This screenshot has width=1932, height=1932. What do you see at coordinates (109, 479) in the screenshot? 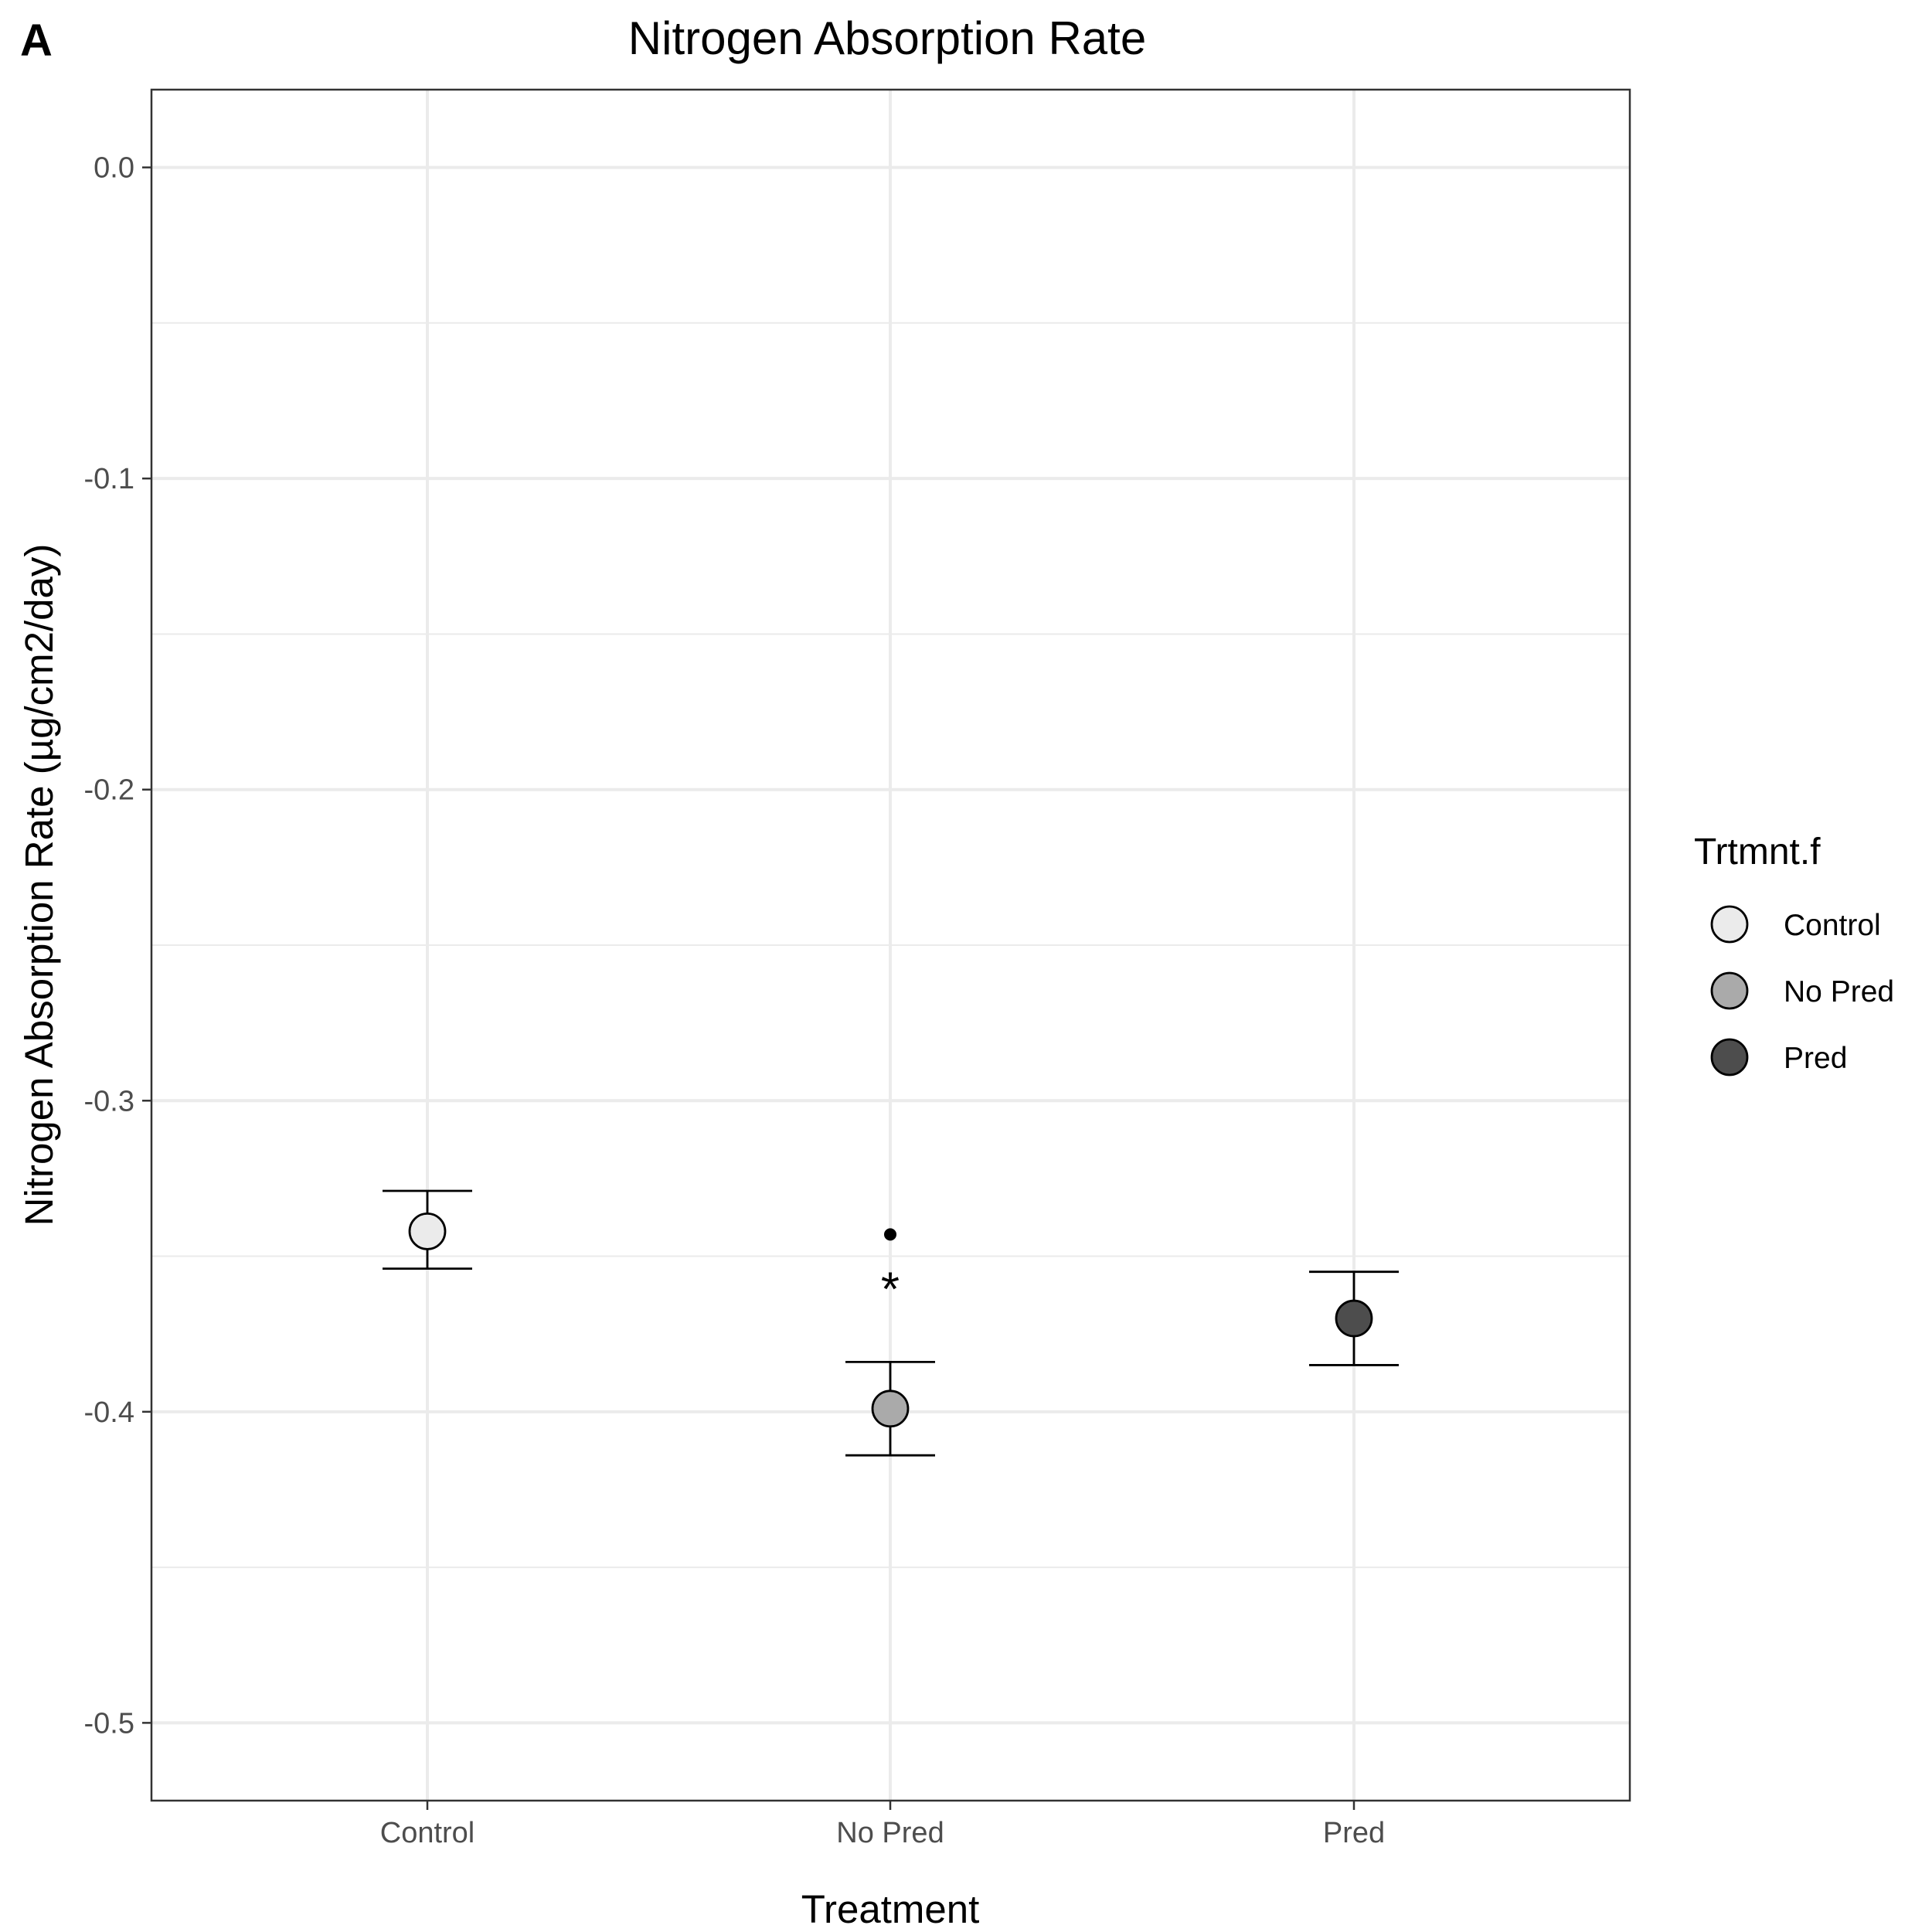
I see `y-tick-label: -0.1` at bounding box center [109, 479].